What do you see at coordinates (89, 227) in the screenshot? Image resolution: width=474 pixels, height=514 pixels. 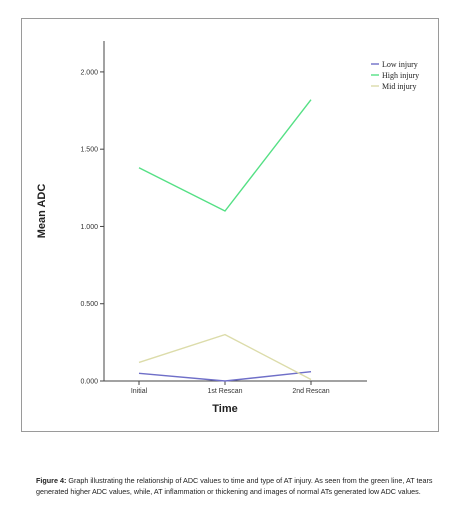 I see `y-tick-label: 1.000` at bounding box center [89, 227].